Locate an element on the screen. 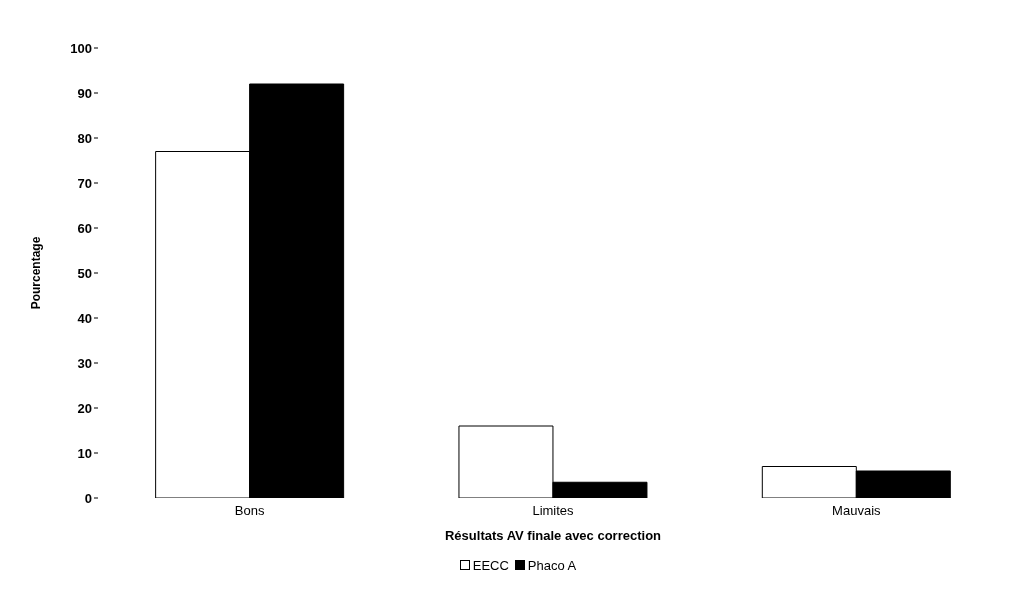 The height and width of the screenshot is (589, 1010). x-tick-label: Mauvais is located at coordinates (857, 511).